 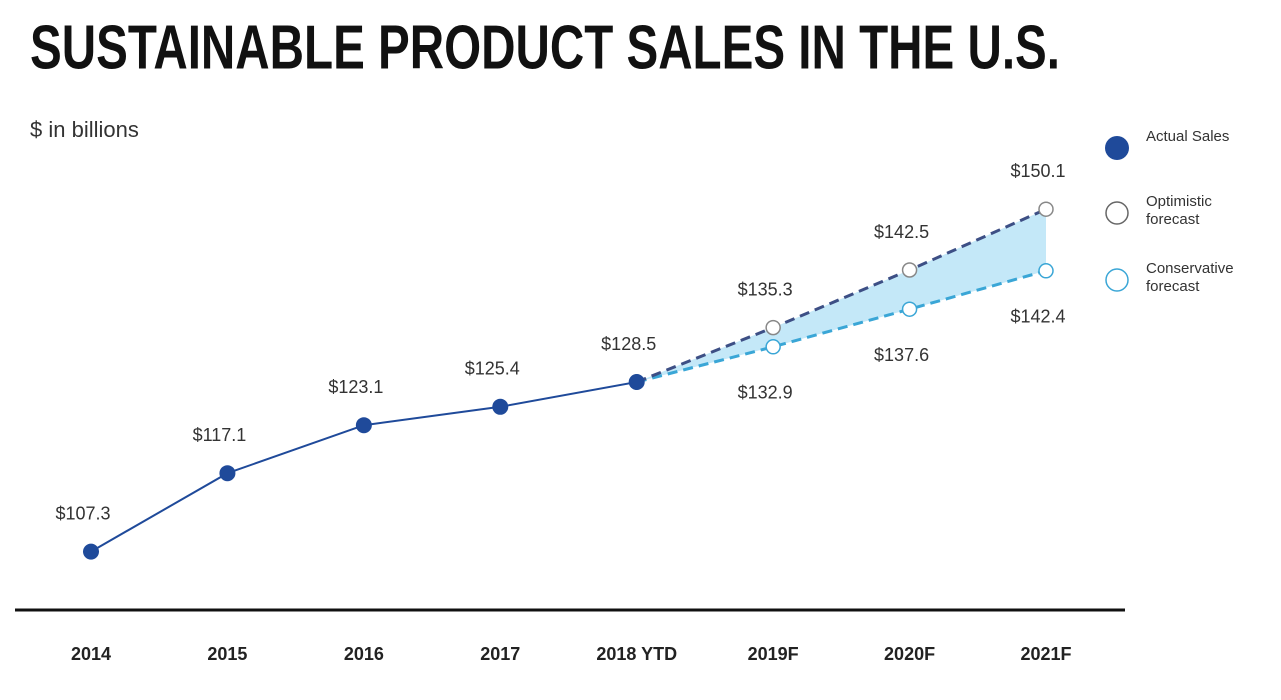 What do you see at coordinates (901, 232) in the screenshot?
I see `data-label: $142.5` at bounding box center [901, 232].